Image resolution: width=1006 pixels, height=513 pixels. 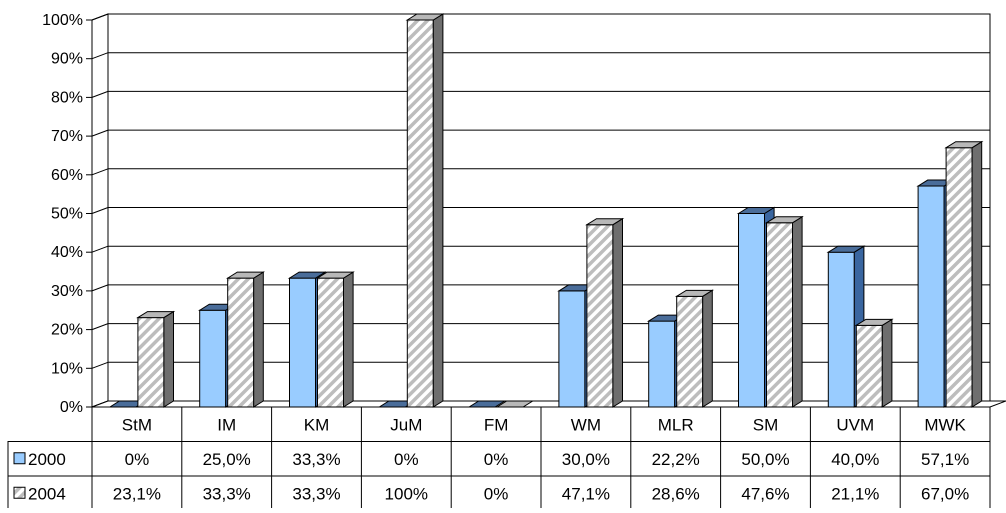 I want to click on bar-2004-MLR, so click(x=694, y=348).